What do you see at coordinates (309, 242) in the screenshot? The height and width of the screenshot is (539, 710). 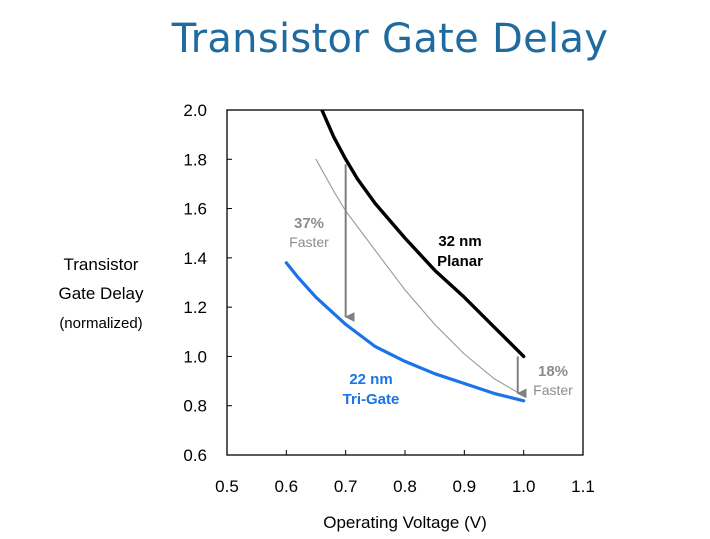 I see `annotation-37-faster-text: Faster` at bounding box center [309, 242].